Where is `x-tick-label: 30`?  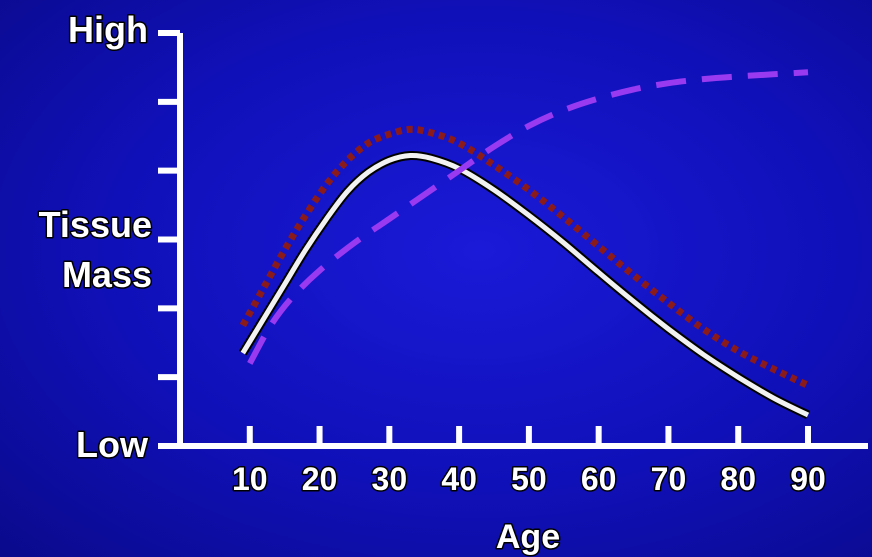
x-tick-label: 30 is located at coordinates (390, 479).